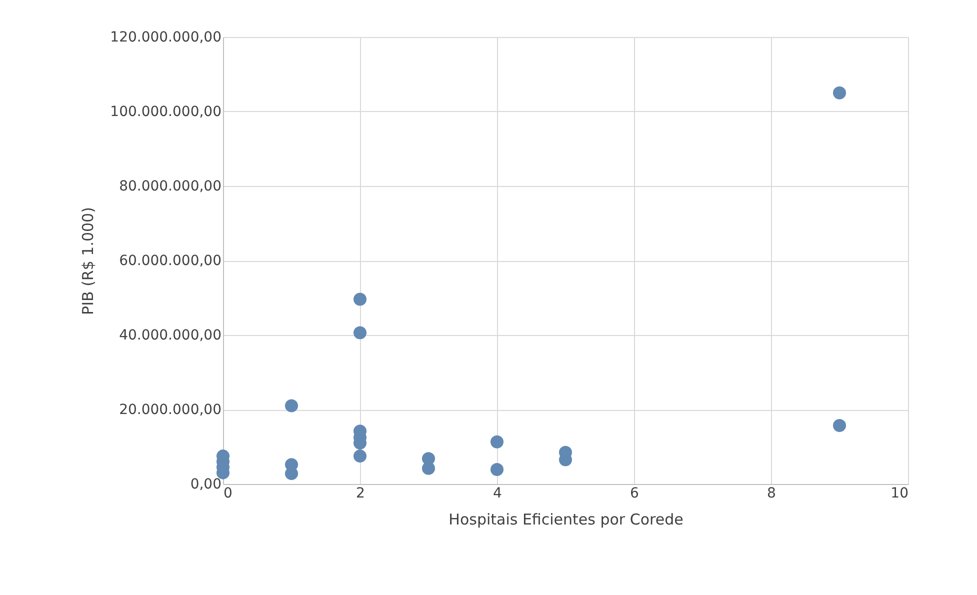 This screenshot has height=595, width=977. What do you see at coordinates (170, 186) in the screenshot?
I see `y-tick-label: 80.000.000,00` at bounding box center [170, 186].